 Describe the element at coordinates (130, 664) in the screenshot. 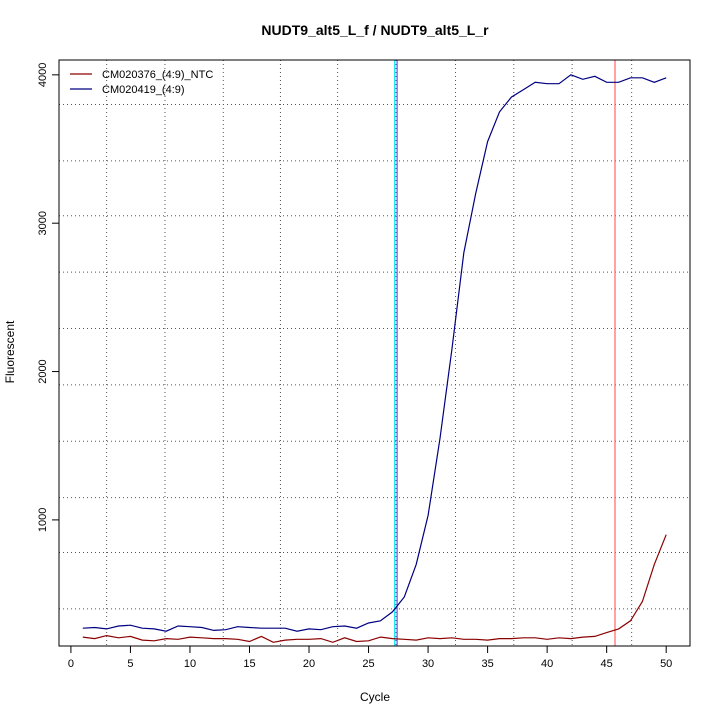

I see `x-tick-label: 5` at that location.